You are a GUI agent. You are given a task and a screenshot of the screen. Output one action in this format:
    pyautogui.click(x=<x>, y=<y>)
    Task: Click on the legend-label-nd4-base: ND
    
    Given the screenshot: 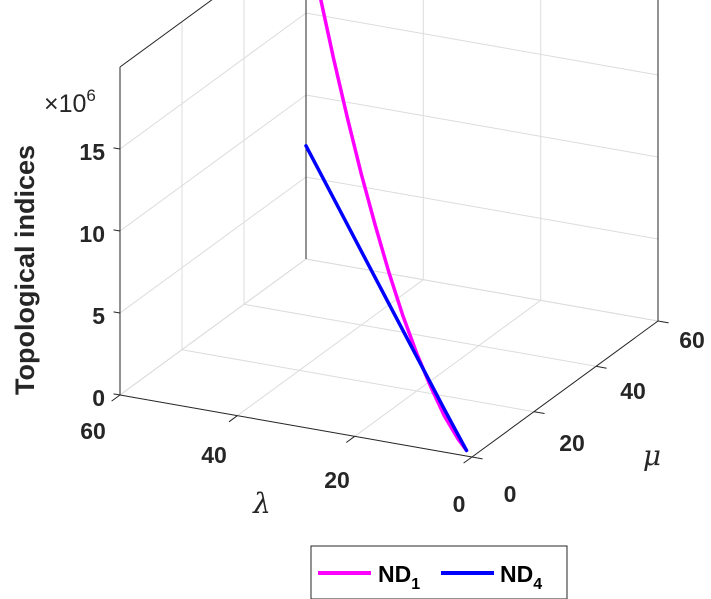 What is the action you would take?
    pyautogui.click(x=516, y=574)
    